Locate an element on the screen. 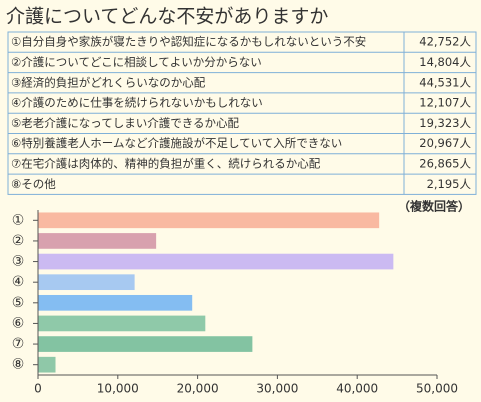  table-cell: ③経済的負担がどれくらいなのか心配 is located at coordinates (108, 82).